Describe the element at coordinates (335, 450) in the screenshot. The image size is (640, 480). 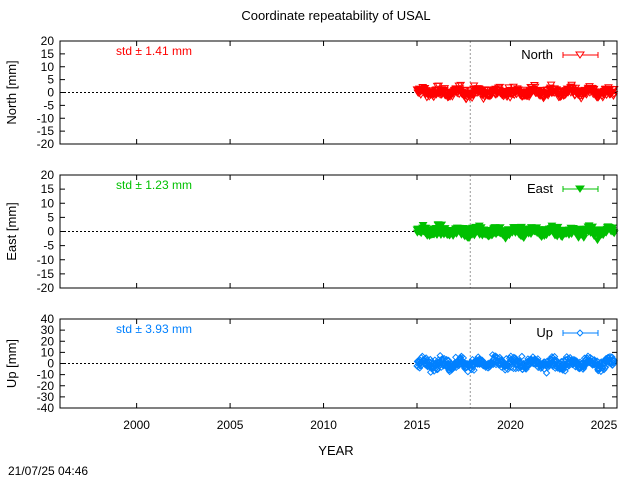
I see `x-axis-label: YEAR` at that location.